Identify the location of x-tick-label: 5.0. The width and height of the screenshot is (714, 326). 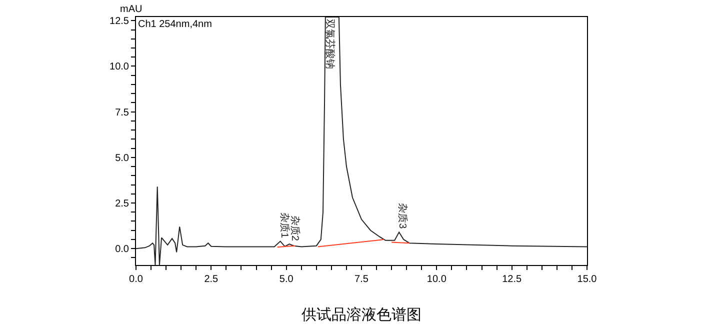
(286, 279).